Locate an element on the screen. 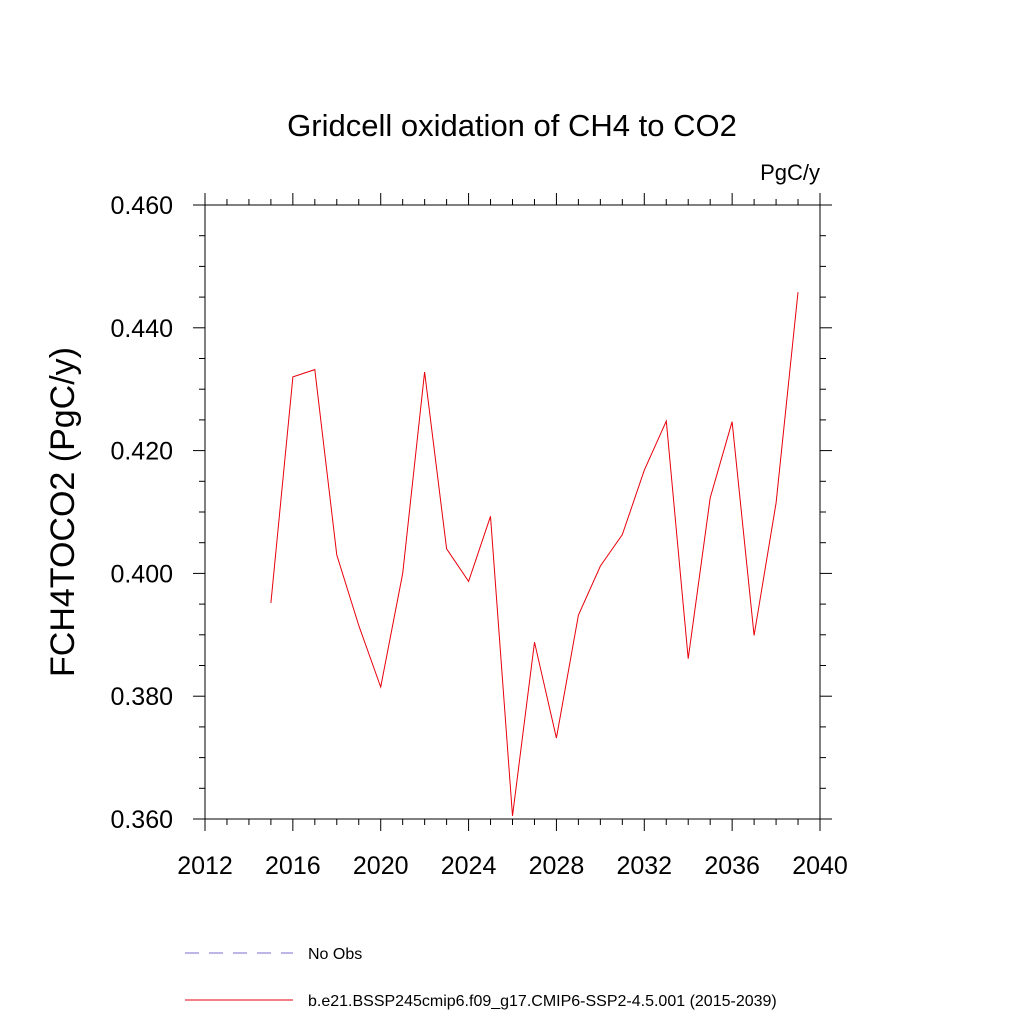 The width and height of the screenshot is (1024, 1024). chart-title: Gridcell oxidation of CH4 to CO2 is located at coordinates (512, 125).